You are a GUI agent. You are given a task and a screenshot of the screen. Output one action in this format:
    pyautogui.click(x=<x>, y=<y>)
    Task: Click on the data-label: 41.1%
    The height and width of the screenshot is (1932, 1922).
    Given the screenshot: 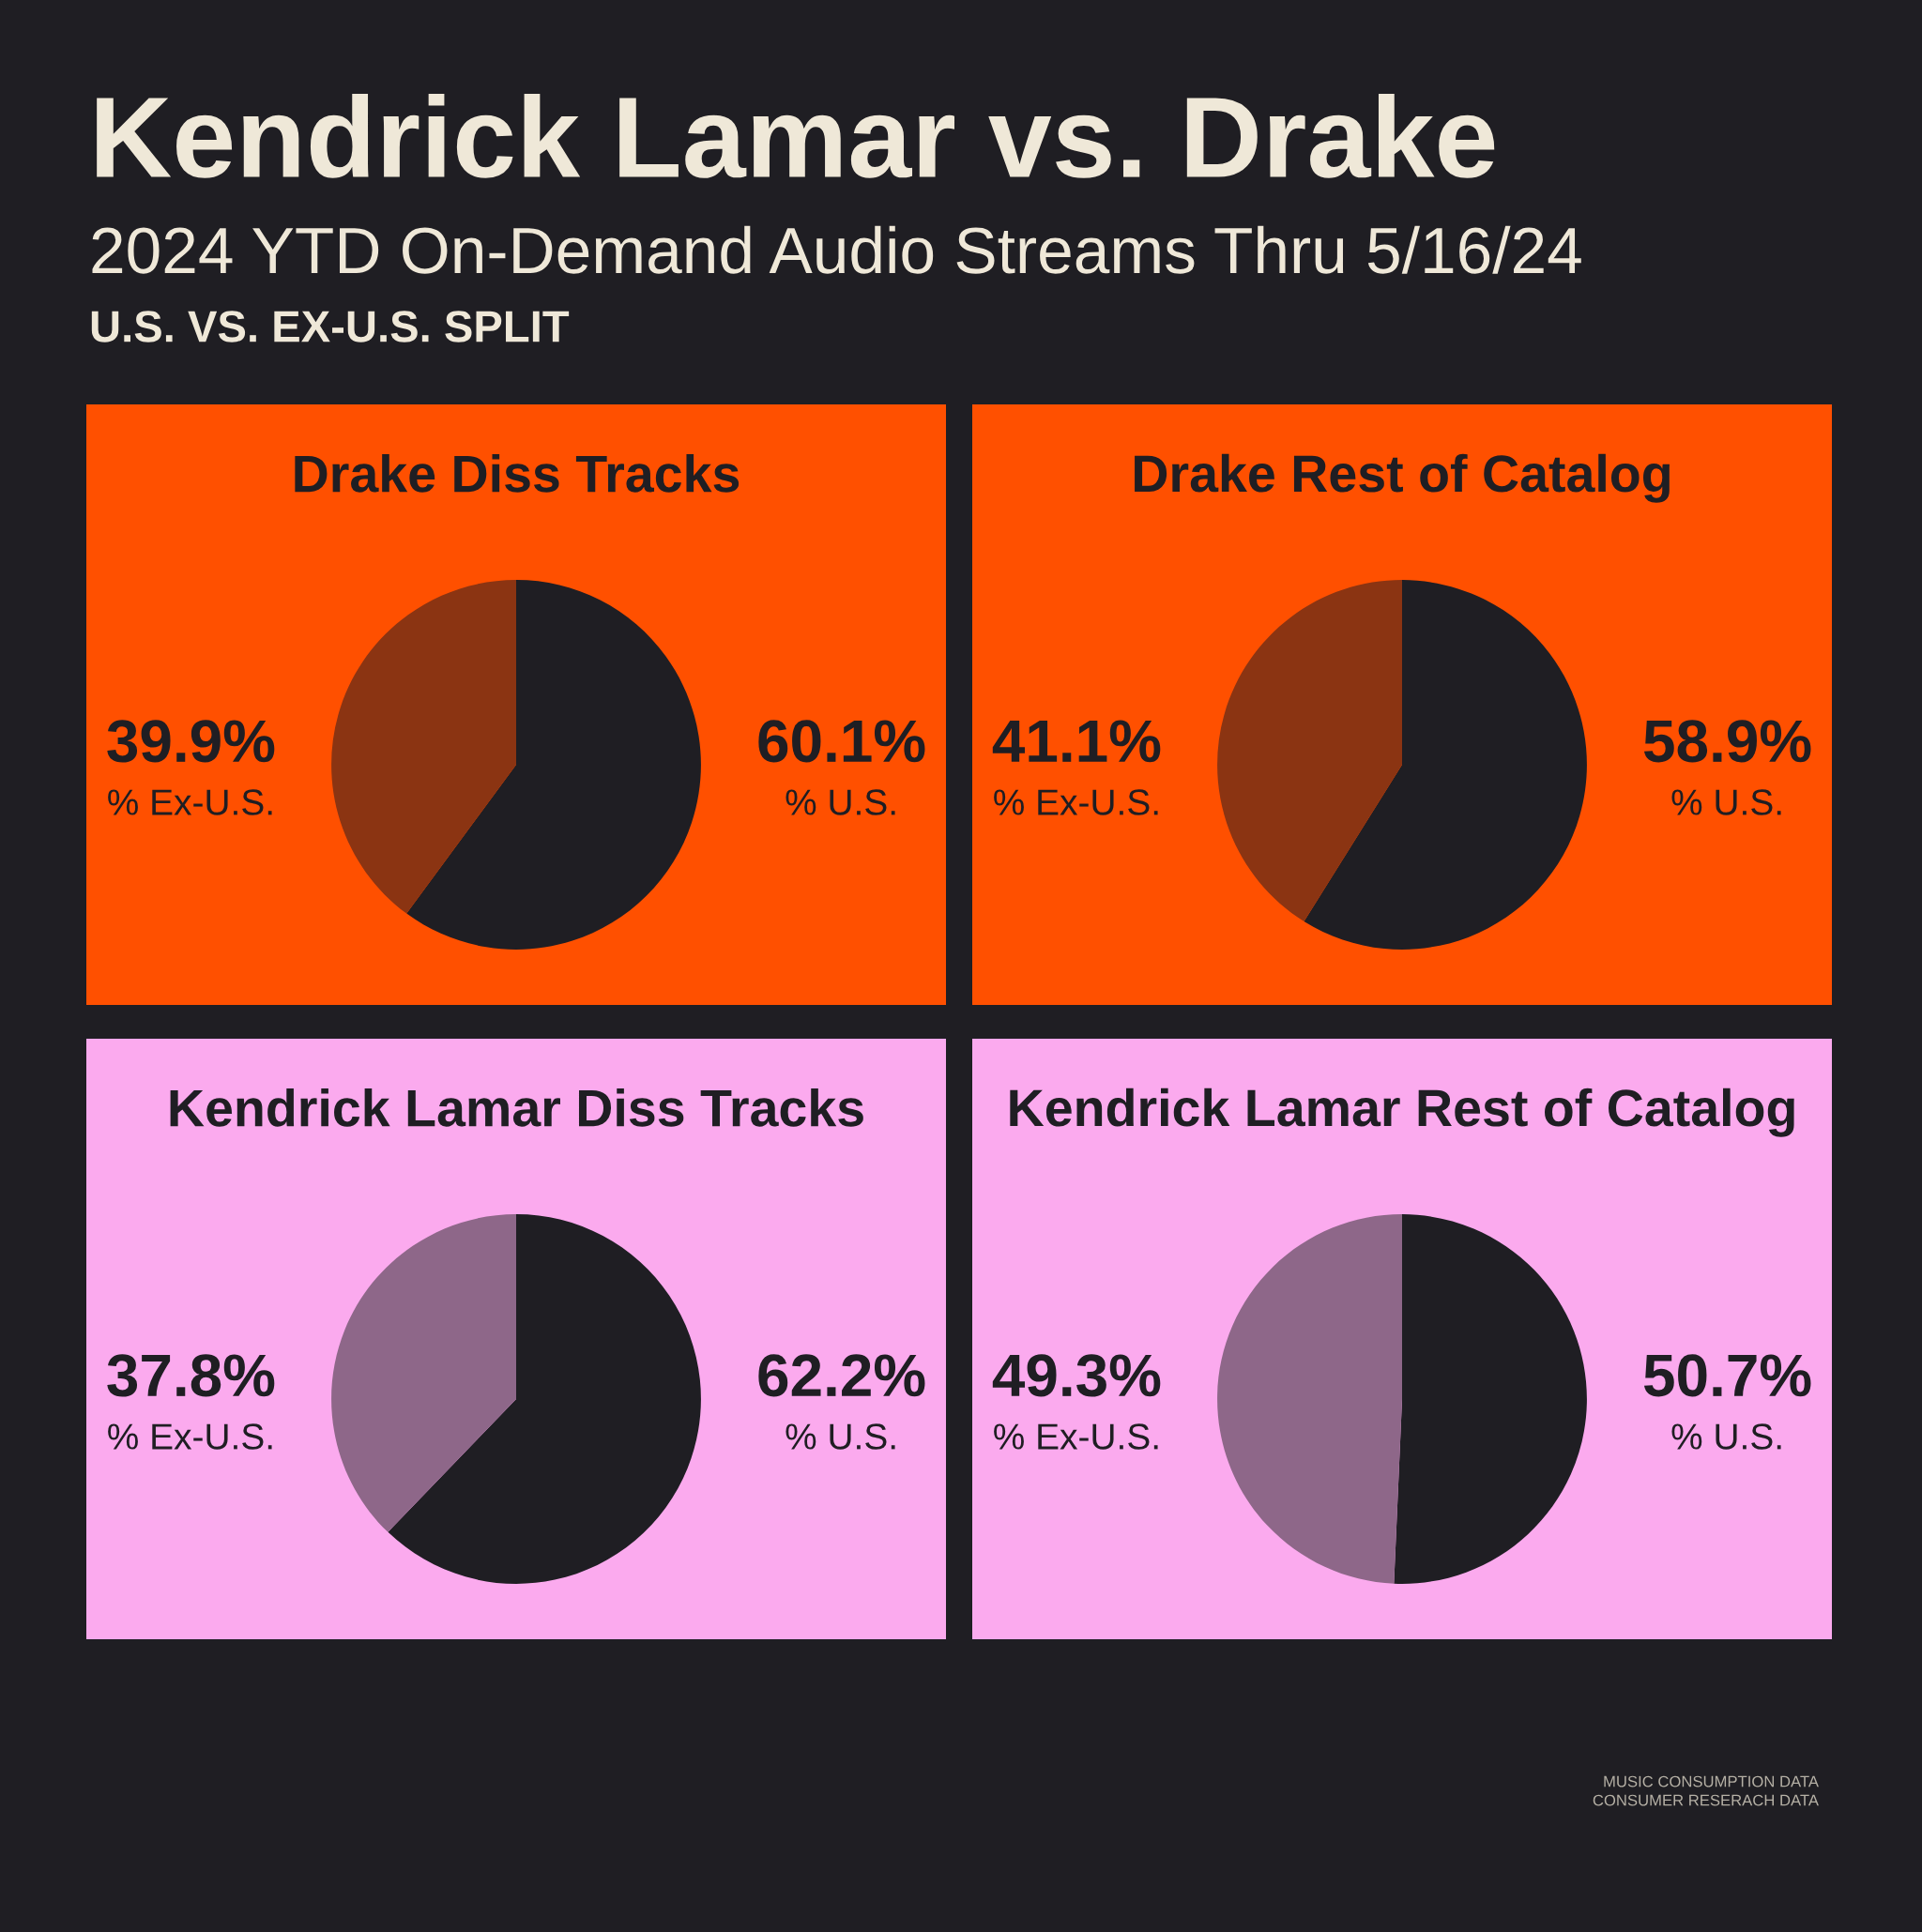 What is the action you would take?
    pyautogui.click(x=1076, y=741)
    